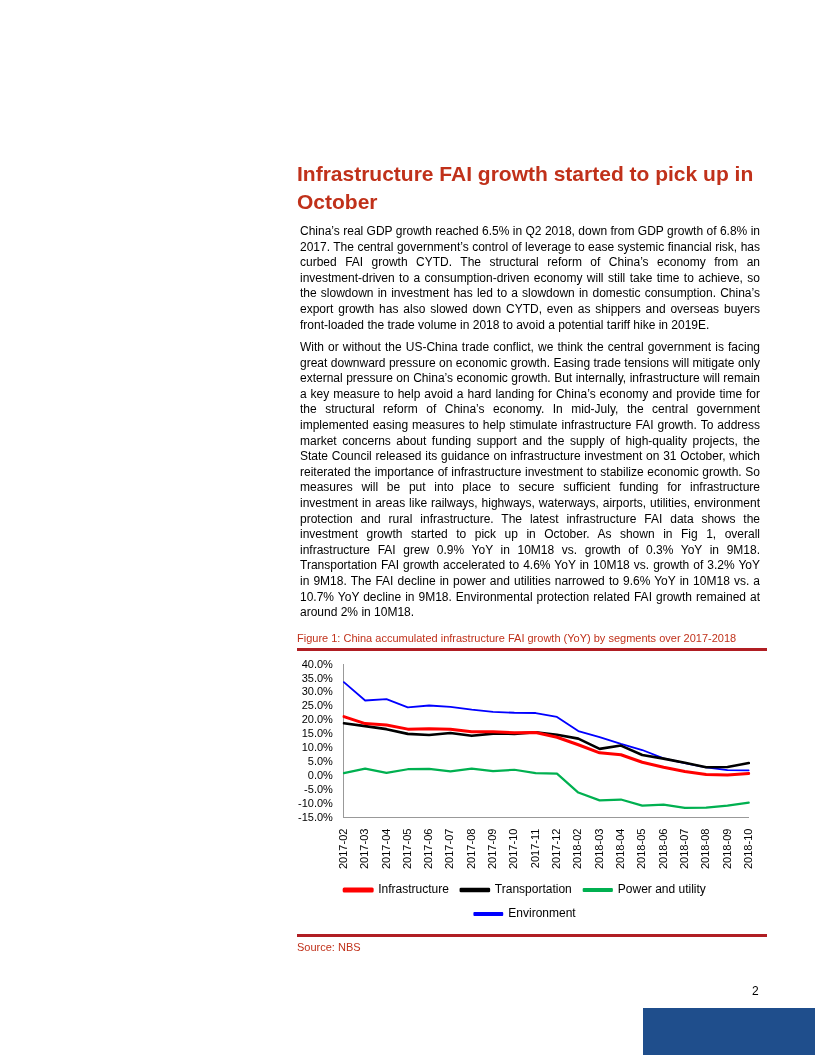  I want to click on x-tick-label: 2017-04, so click(385, 849).